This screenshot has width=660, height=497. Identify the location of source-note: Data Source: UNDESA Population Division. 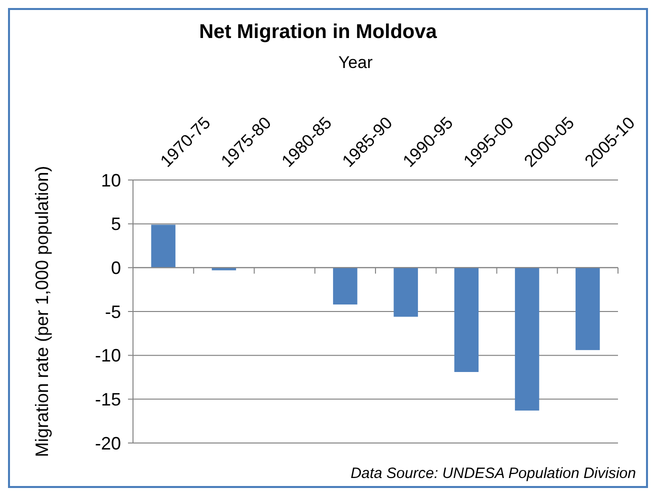
(493, 473).